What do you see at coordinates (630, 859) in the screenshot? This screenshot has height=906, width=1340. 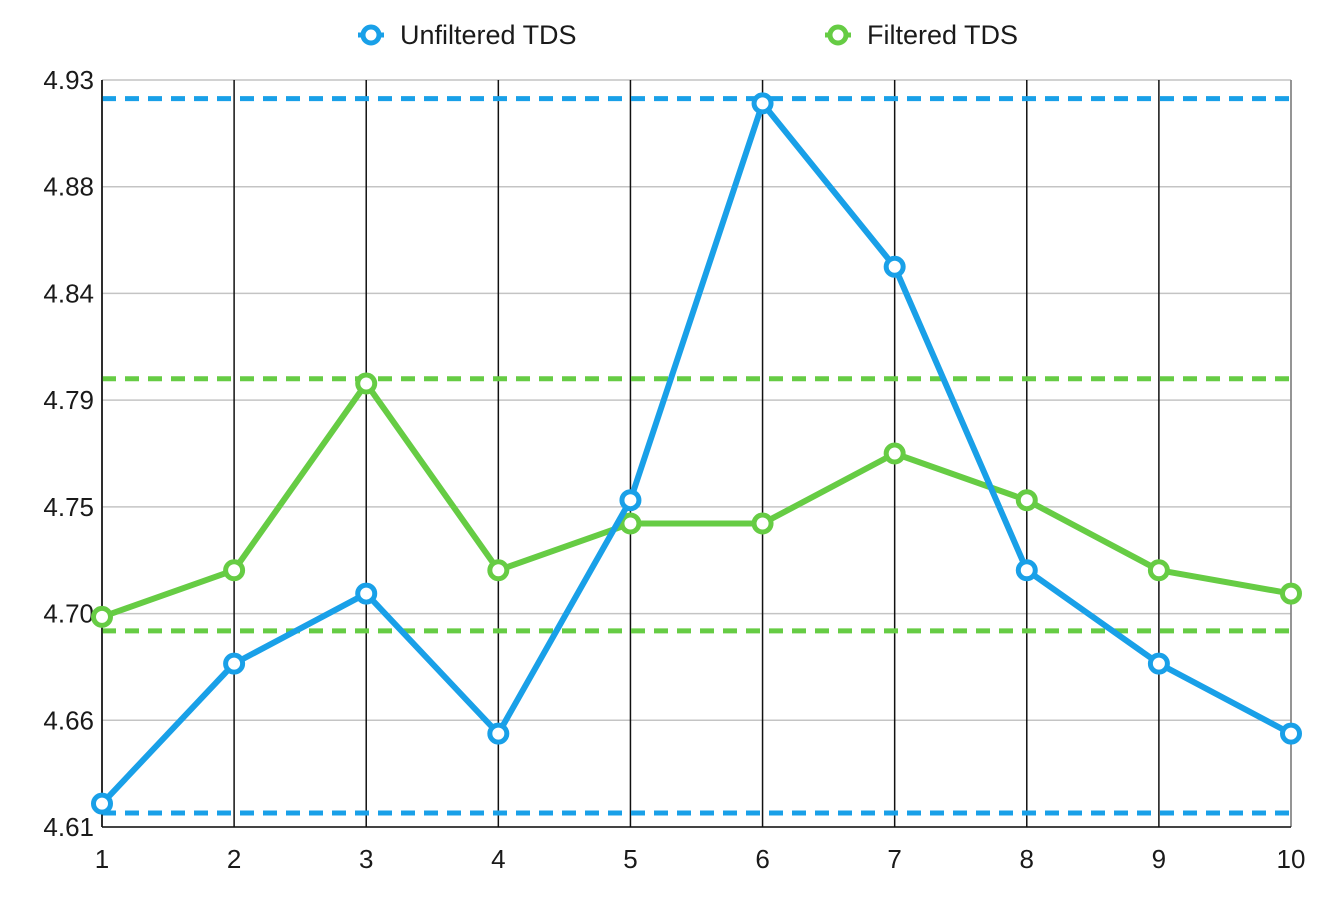 I see `x-tick-label: 5` at bounding box center [630, 859].